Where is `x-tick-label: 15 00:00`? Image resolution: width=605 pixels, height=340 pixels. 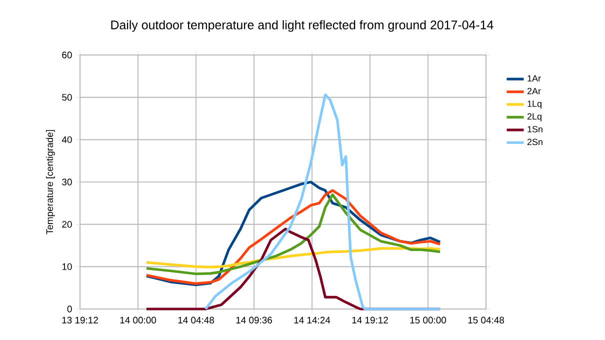
x-tick-label: 15 00:00 is located at coordinates (428, 320).